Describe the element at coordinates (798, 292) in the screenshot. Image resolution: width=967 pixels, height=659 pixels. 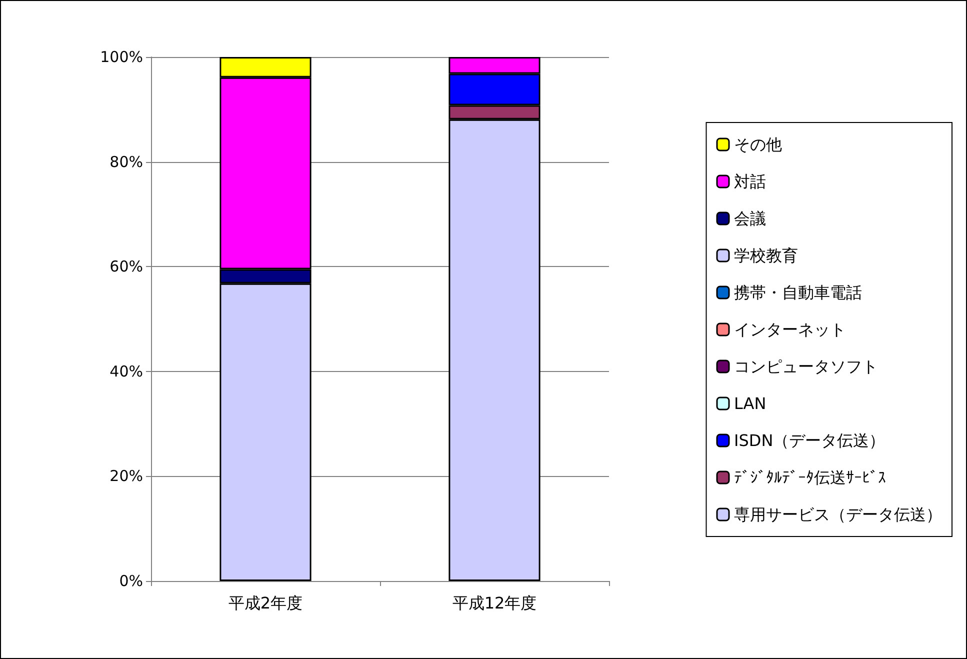
I see `legend-label: 携帯・自動車電話` at that location.